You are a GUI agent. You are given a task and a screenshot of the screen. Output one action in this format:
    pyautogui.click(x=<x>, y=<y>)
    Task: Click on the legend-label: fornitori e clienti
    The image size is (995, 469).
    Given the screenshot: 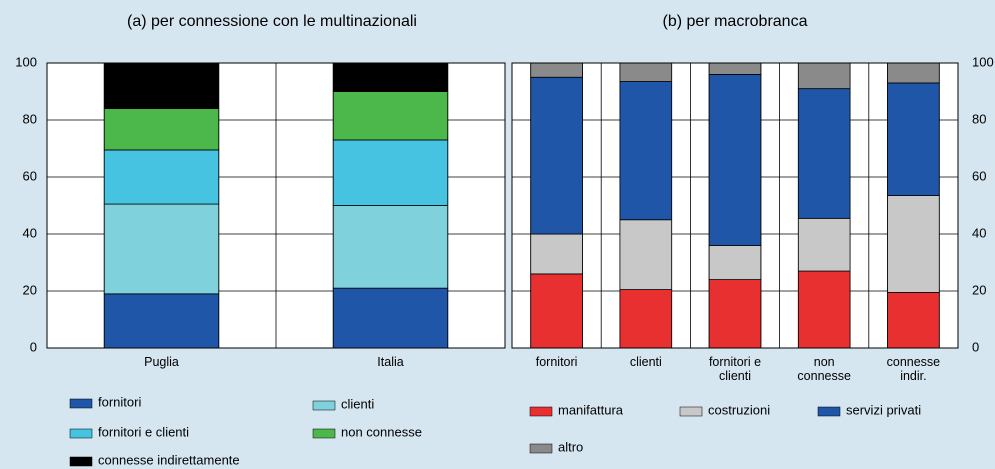 What is the action you would take?
    pyautogui.click(x=143, y=431)
    